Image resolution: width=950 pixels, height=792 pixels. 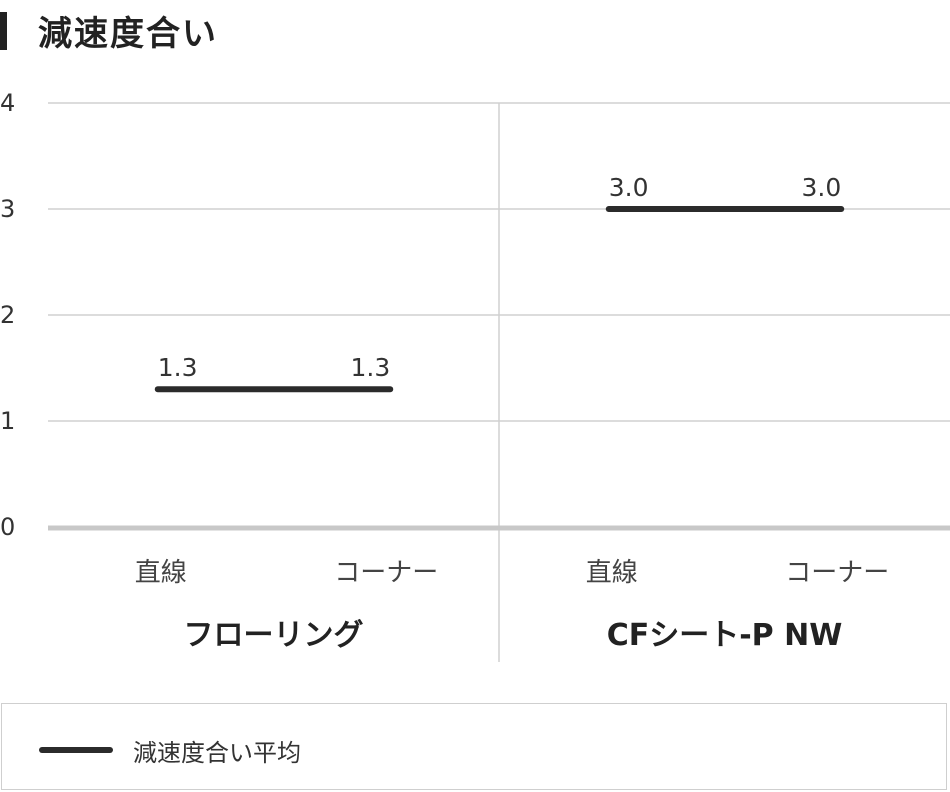 I want to click on legend-line-swatch, so click(x=76, y=750).